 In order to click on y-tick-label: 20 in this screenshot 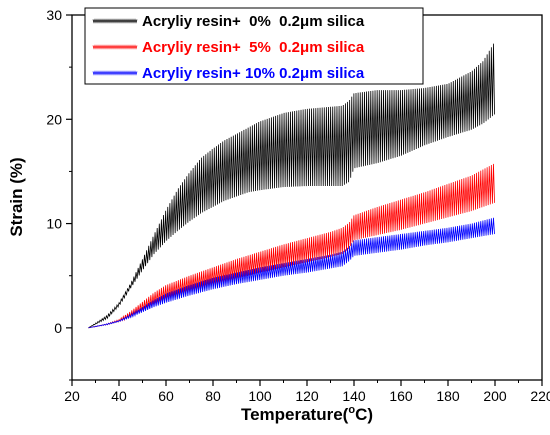, I will do `click(54, 119)`.